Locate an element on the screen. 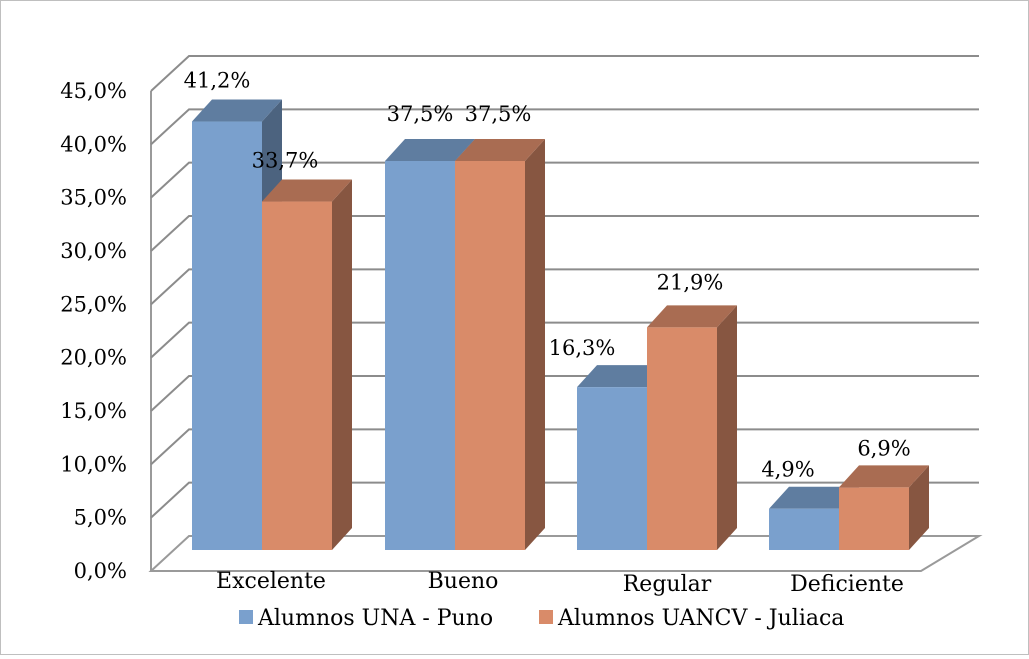  x-tick-label: Regular is located at coordinates (667, 584).